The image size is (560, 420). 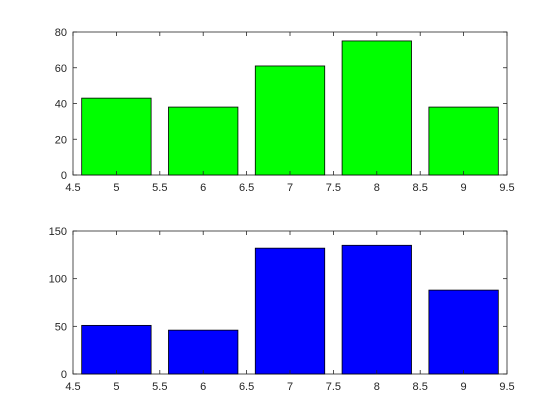 I want to click on y-tick-label: 40, so click(x=61, y=105).